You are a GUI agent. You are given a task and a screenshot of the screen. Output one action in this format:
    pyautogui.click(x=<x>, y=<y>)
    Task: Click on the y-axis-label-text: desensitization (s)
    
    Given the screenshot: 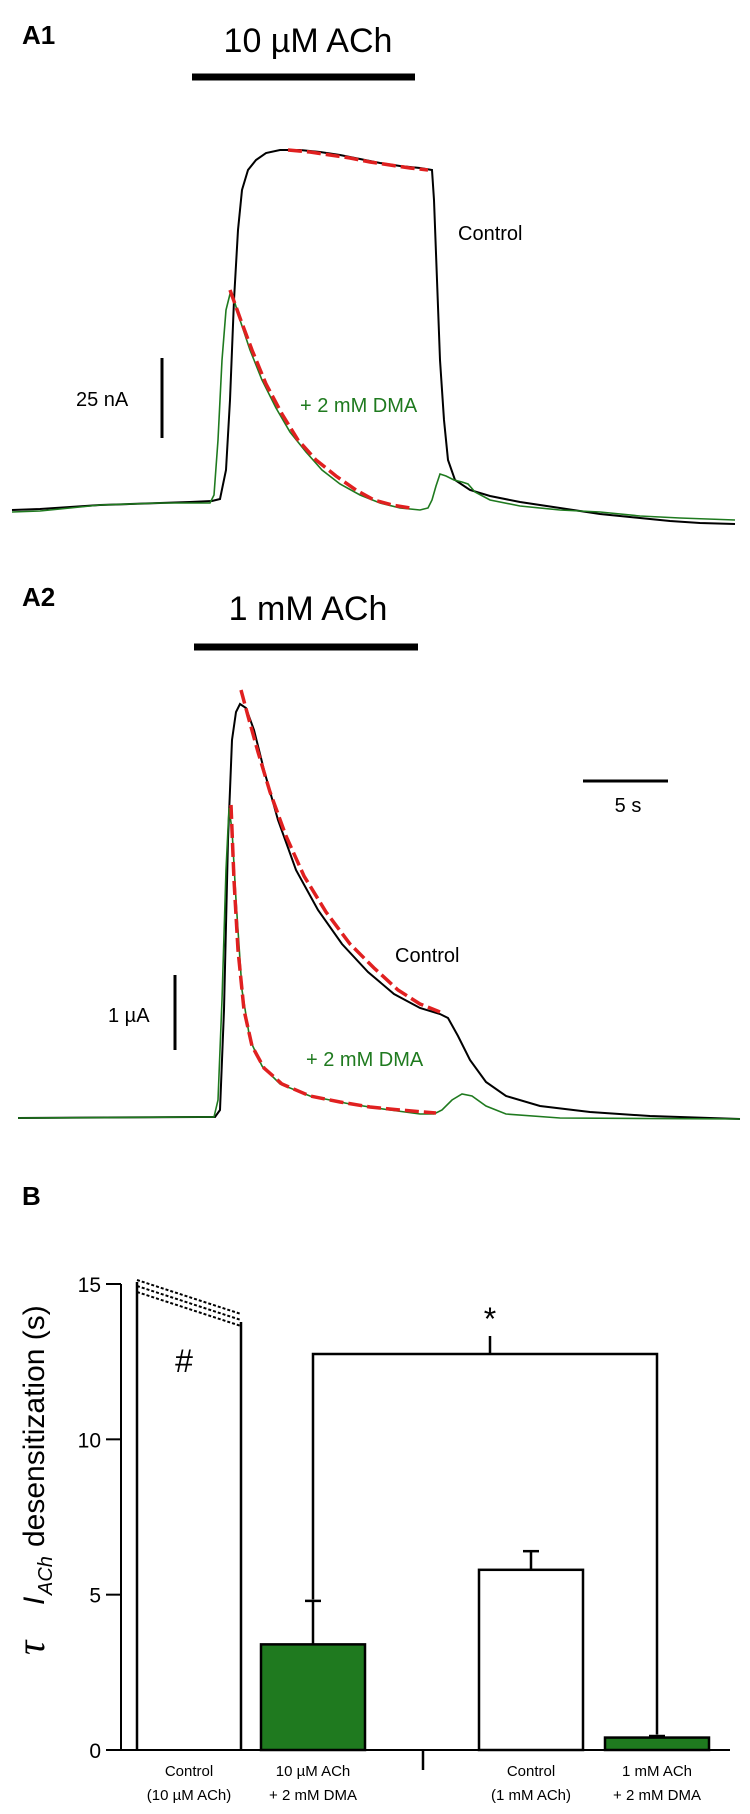 What is the action you would take?
    pyautogui.click(x=34, y=1426)
    